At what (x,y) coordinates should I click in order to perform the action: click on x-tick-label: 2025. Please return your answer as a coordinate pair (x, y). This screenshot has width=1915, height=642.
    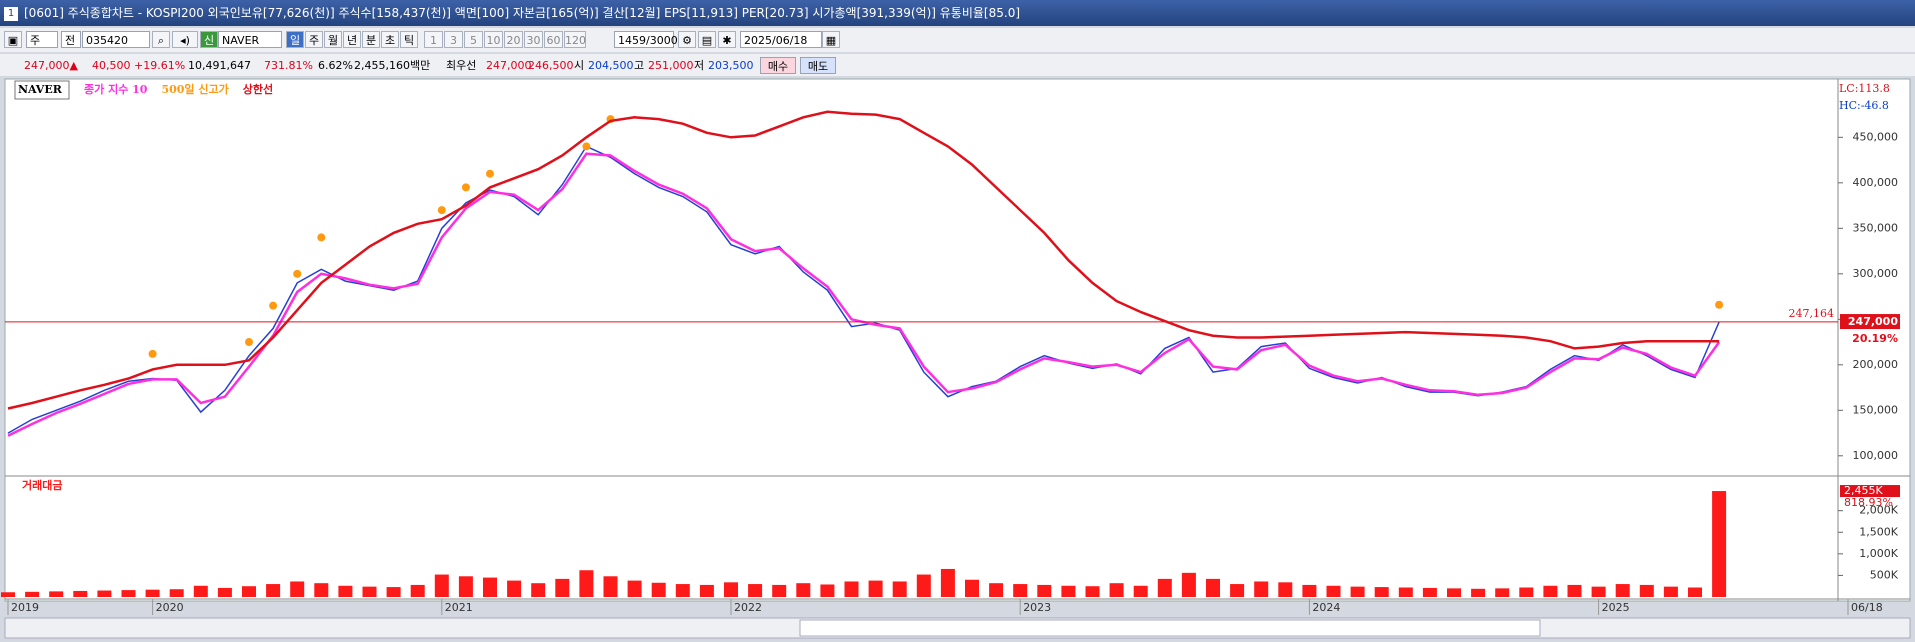
    Looking at the image, I should click on (1616, 607).